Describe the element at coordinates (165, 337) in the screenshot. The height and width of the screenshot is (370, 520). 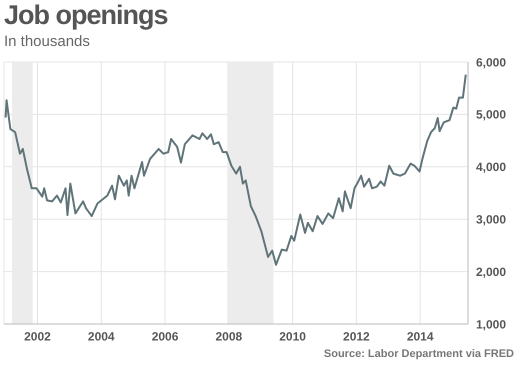
I see `x-tick-label: 2006` at that location.